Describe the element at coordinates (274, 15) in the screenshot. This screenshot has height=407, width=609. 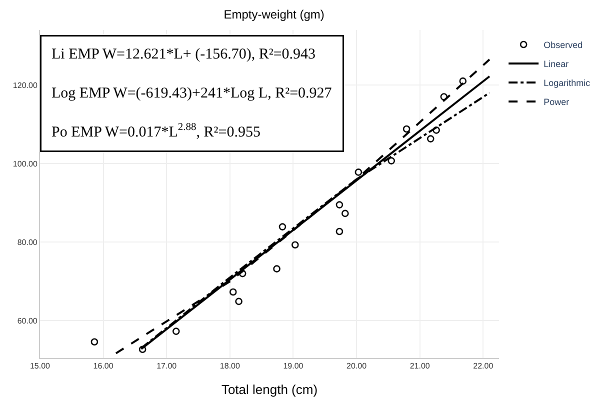
I see `chart-title: Empty-weight (gm)` at that location.